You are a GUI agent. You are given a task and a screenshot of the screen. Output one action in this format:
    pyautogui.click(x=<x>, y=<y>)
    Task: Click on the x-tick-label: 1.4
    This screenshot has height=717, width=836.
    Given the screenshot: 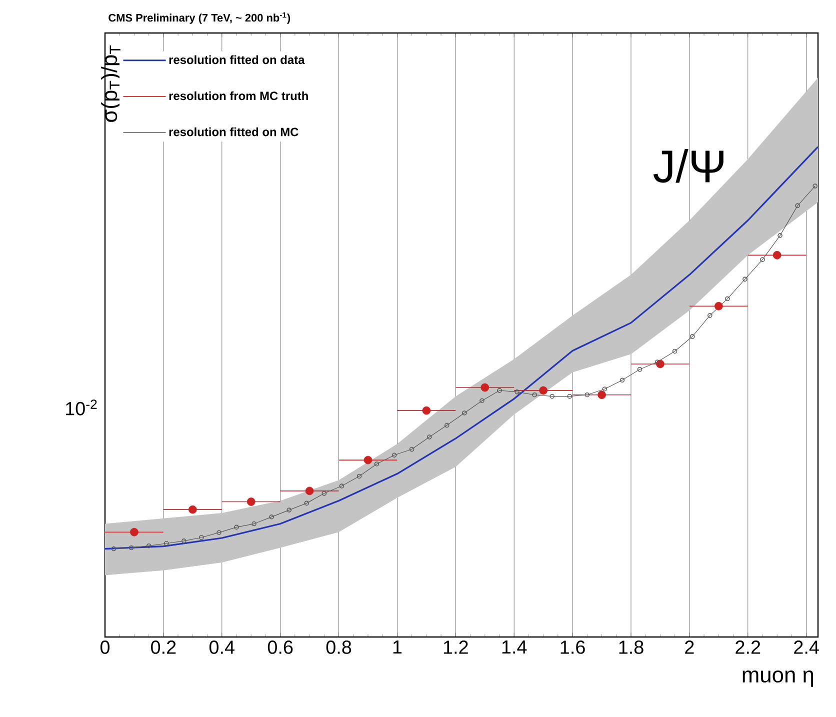 What is the action you would take?
    pyautogui.click(x=514, y=647)
    